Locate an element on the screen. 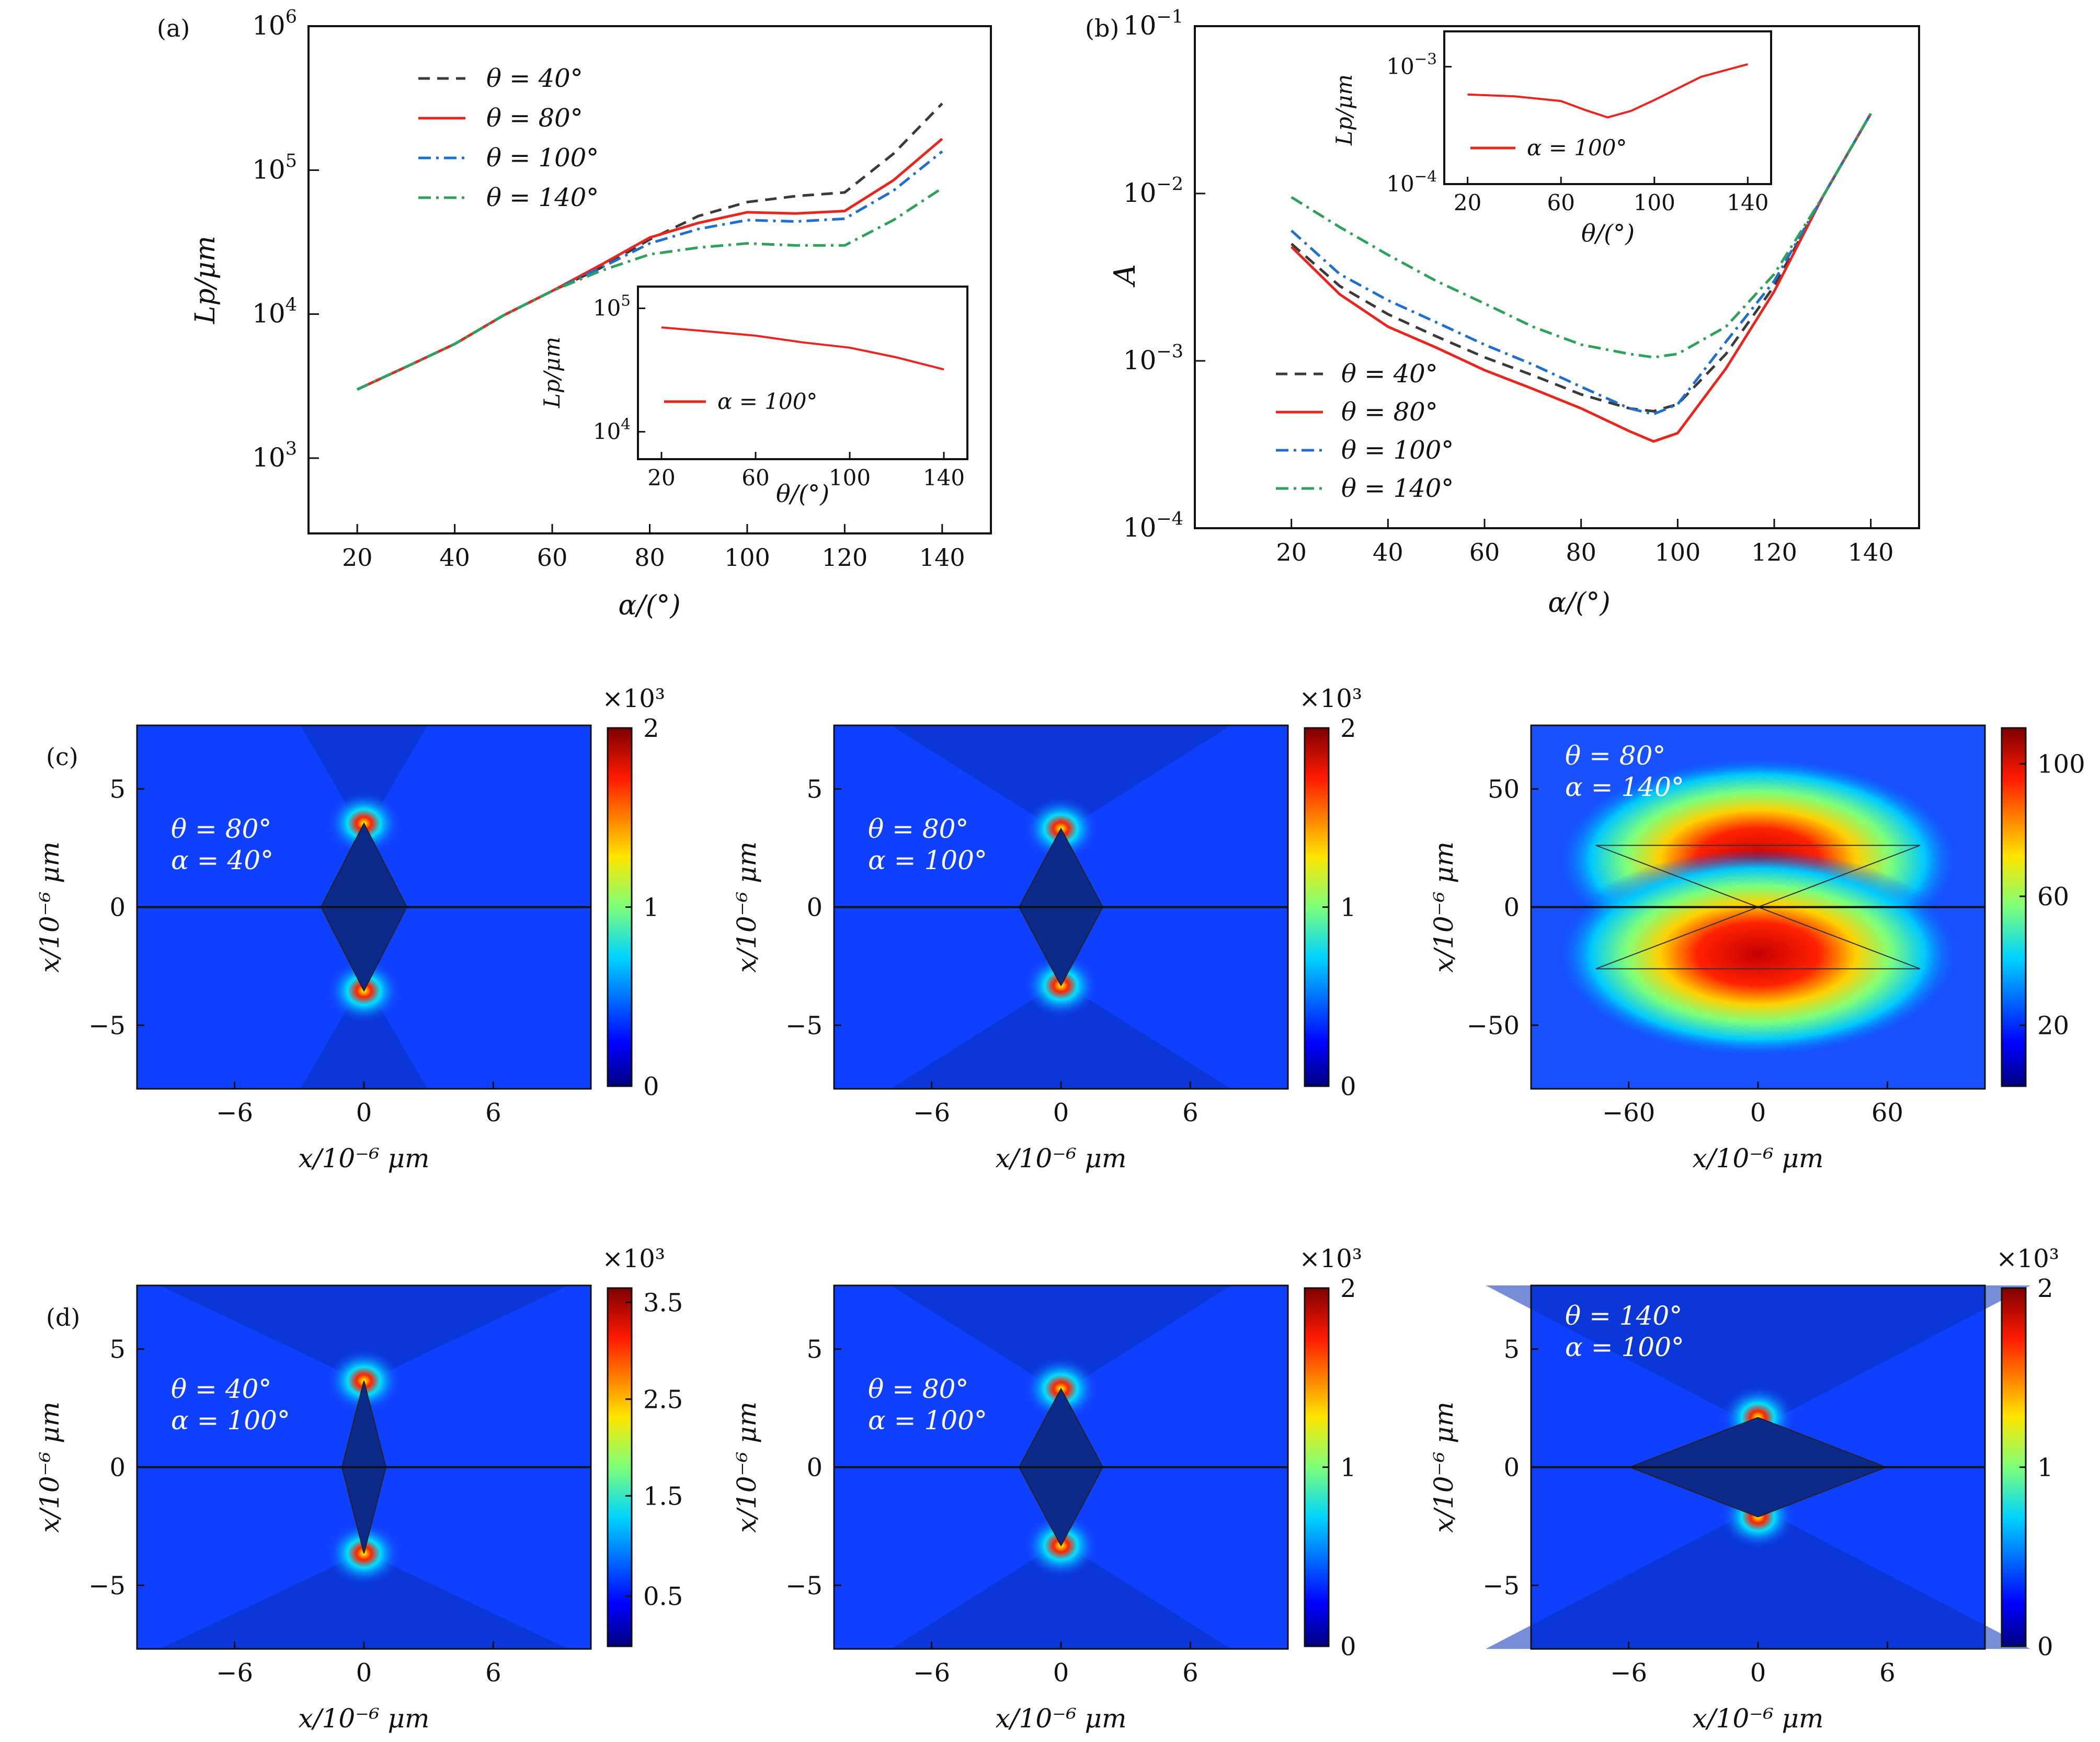 This screenshot has height=1742, width=2100. x-tick-label: 60 is located at coordinates (1484, 552).